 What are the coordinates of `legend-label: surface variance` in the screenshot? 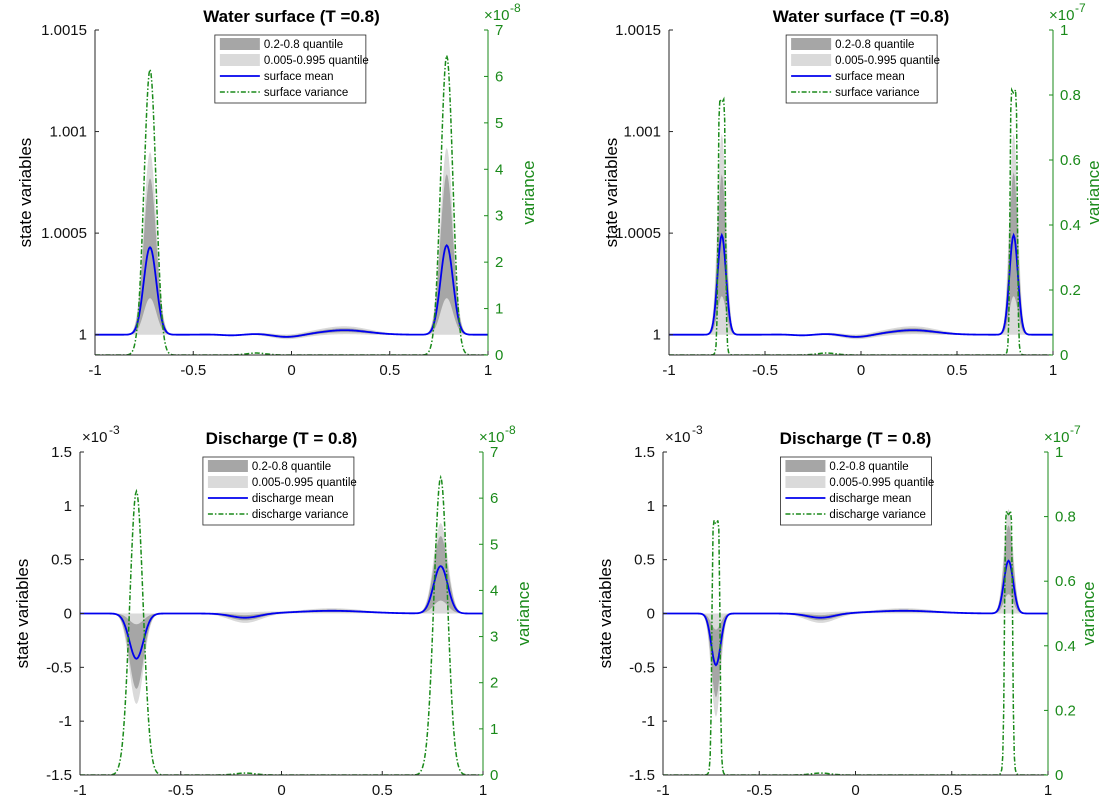 It's located at (877, 93).